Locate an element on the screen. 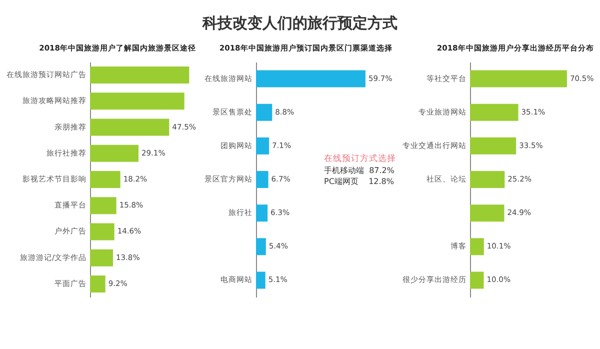 The width and height of the screenshot is (600, 349). annotation: PC端网页 12.8% is located at coordinates (359, 181).